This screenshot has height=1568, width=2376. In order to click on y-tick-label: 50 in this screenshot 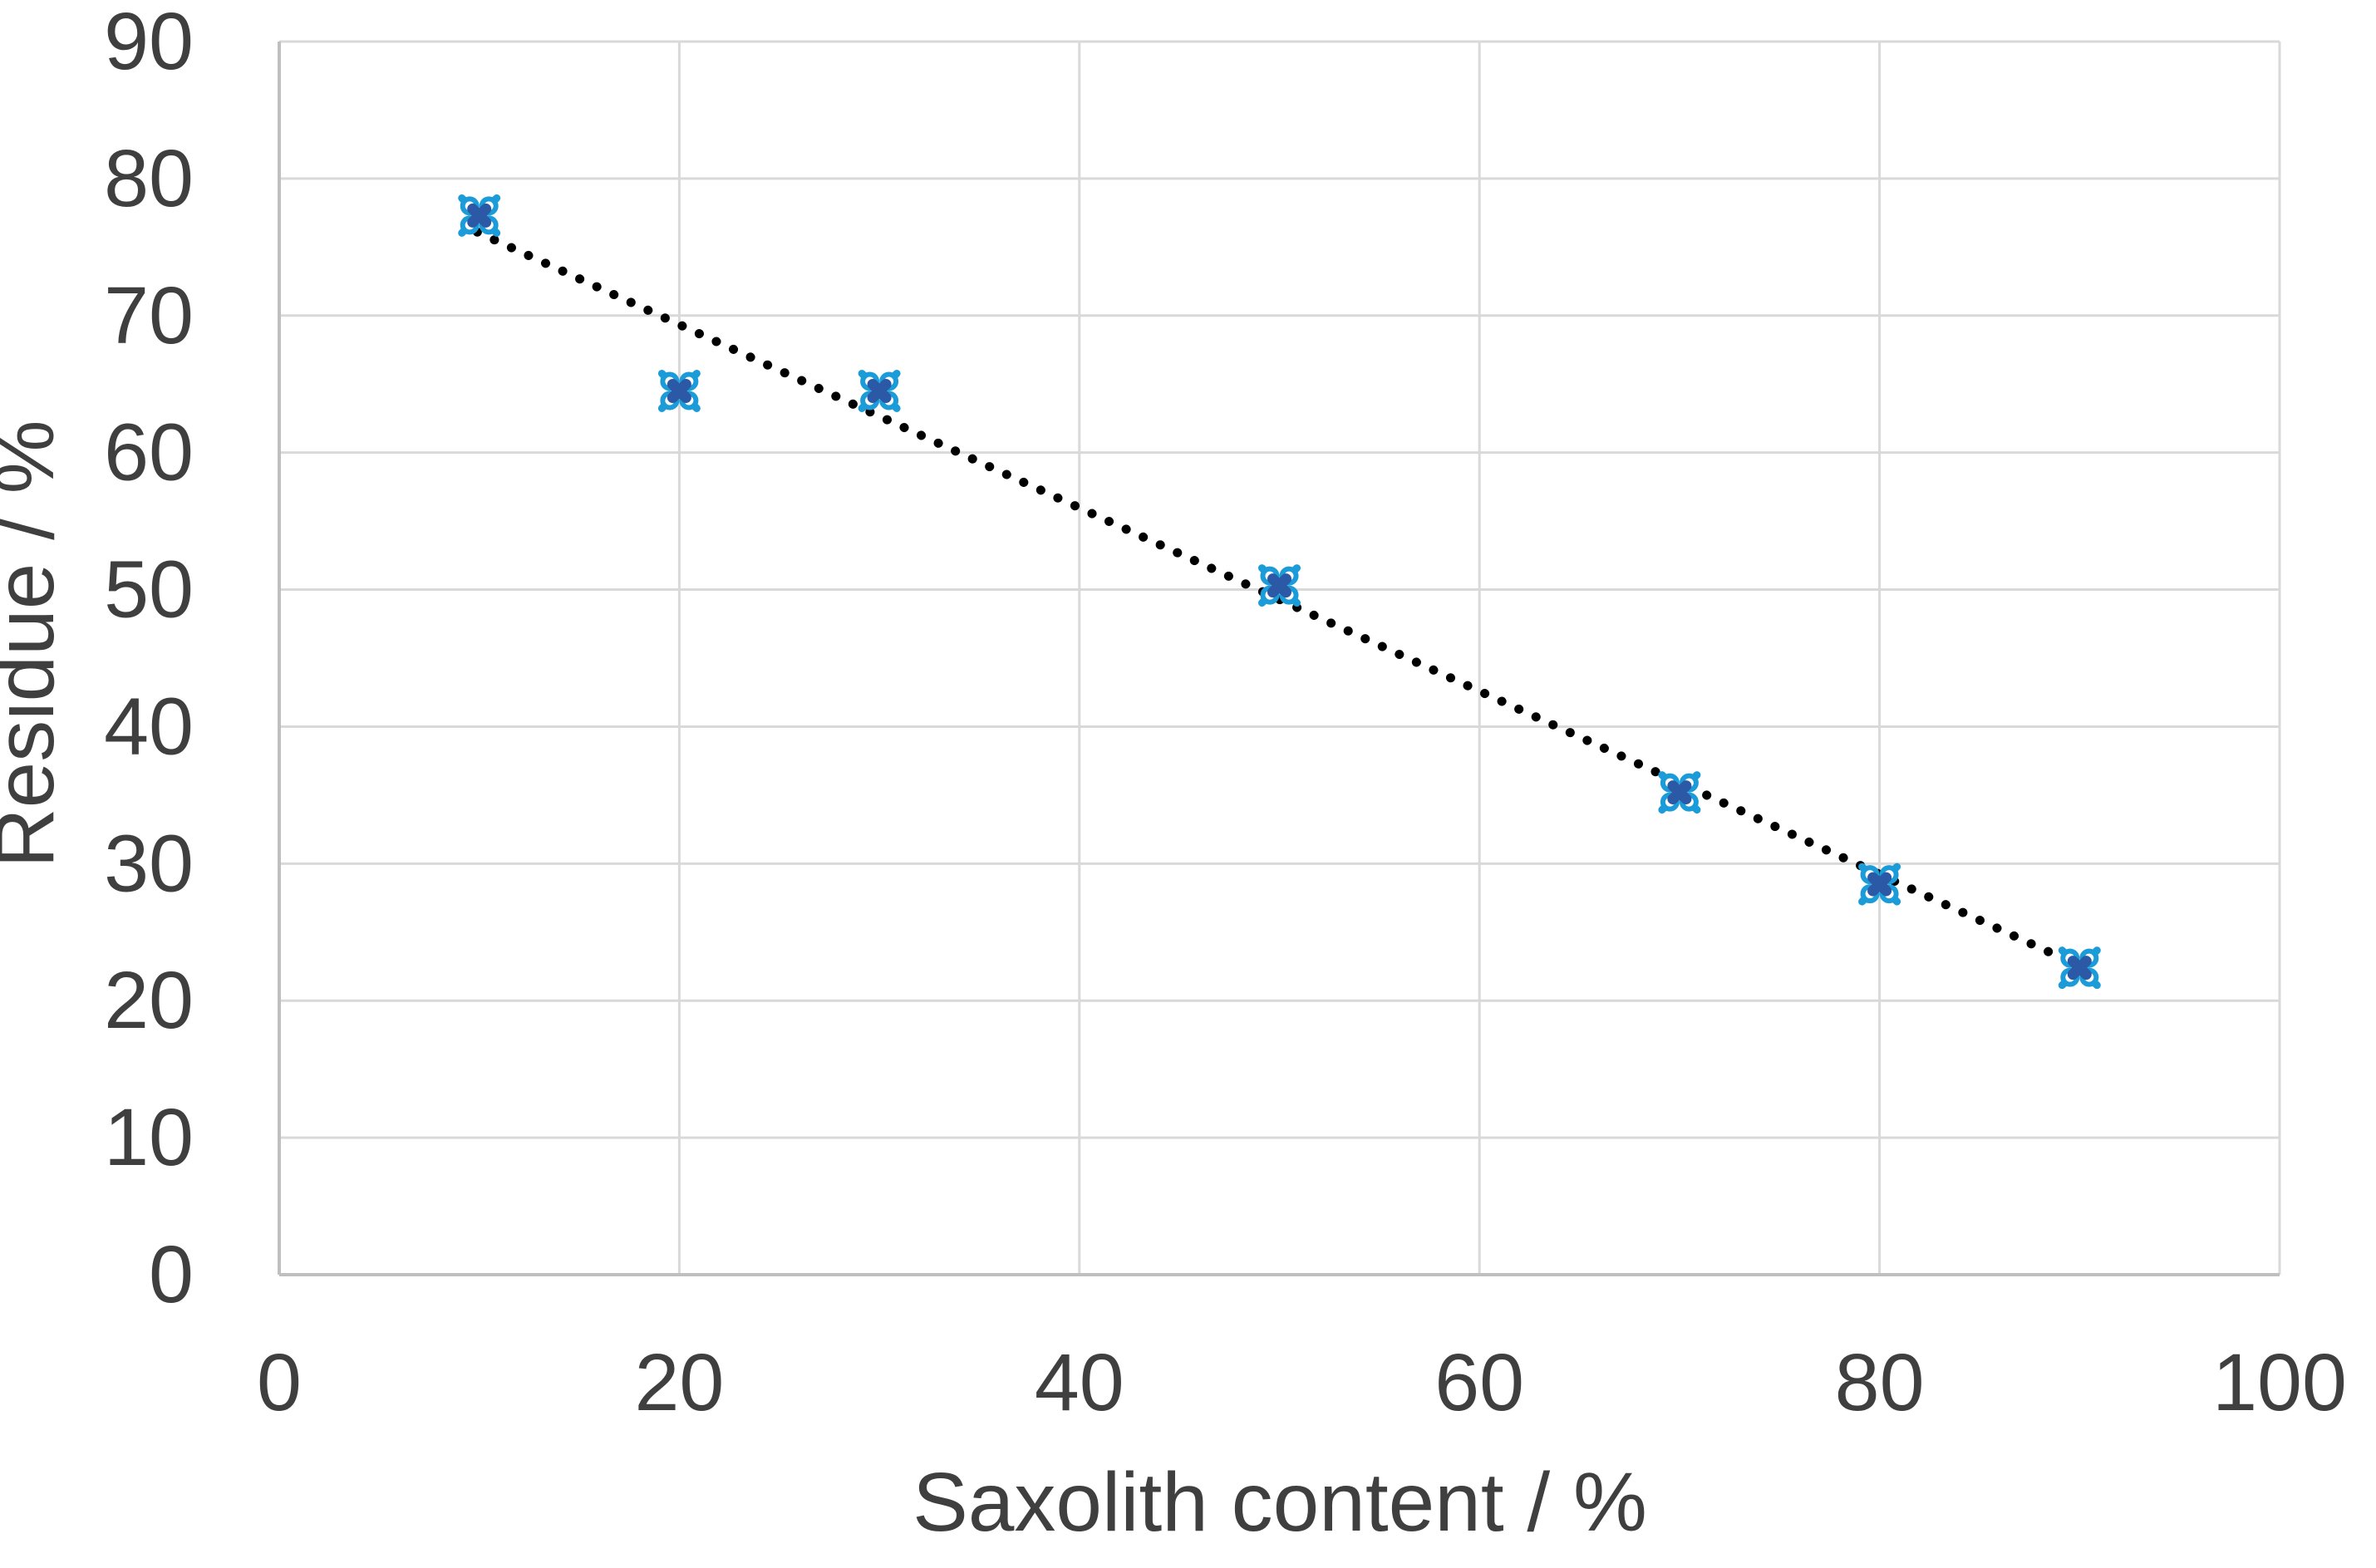, I will do `click(149, 589)`.